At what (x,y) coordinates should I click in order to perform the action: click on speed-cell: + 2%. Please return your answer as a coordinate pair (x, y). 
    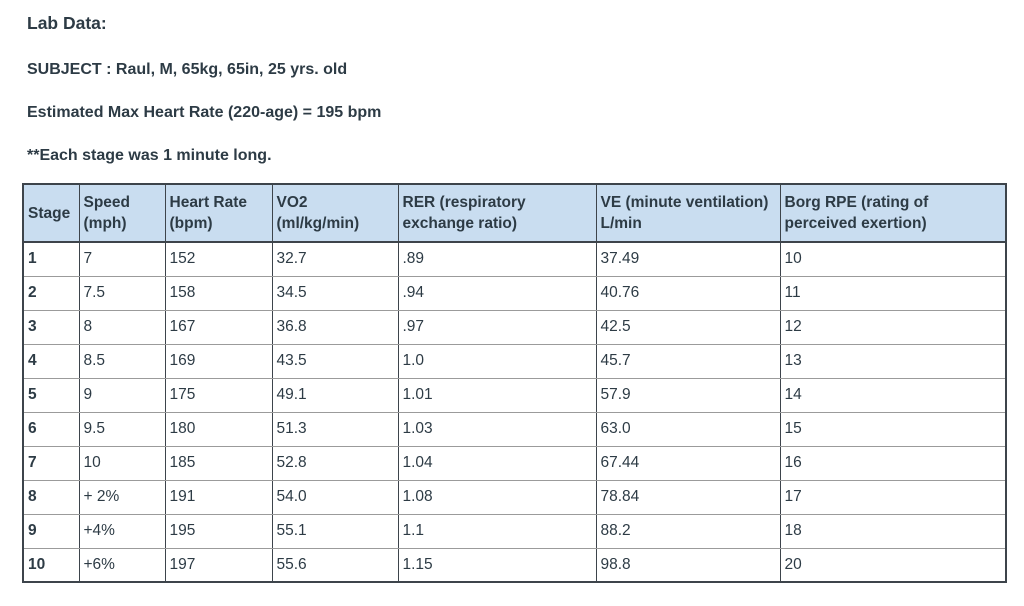
    Looking at the image, I should click on (122, 497).